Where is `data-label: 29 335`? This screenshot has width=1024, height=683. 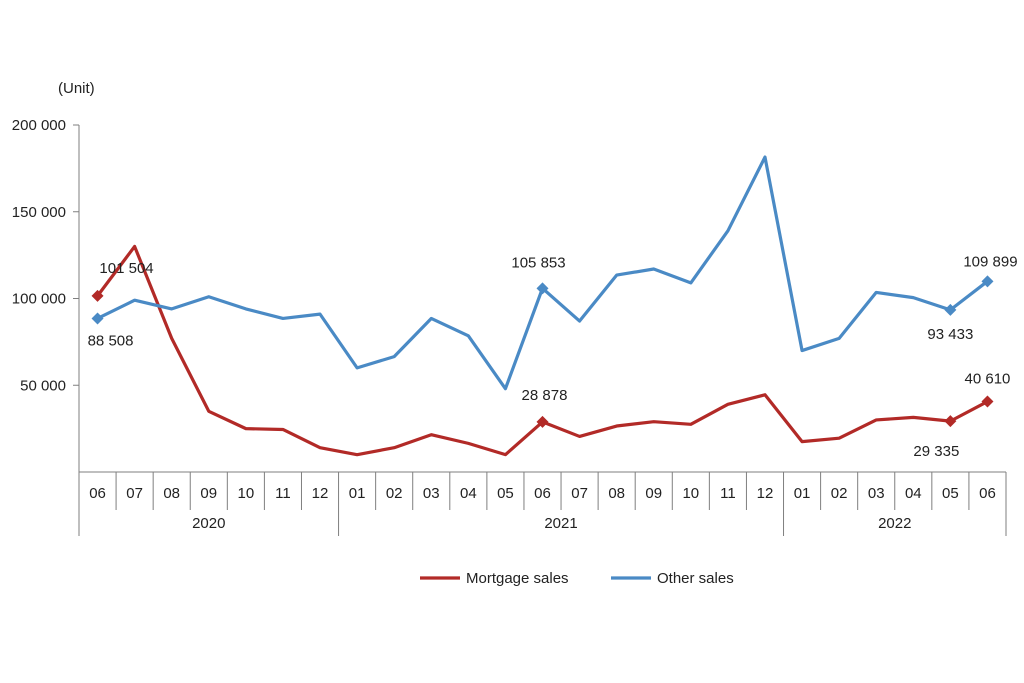
data-label: 29 335 is located at coordinates (936, 451).